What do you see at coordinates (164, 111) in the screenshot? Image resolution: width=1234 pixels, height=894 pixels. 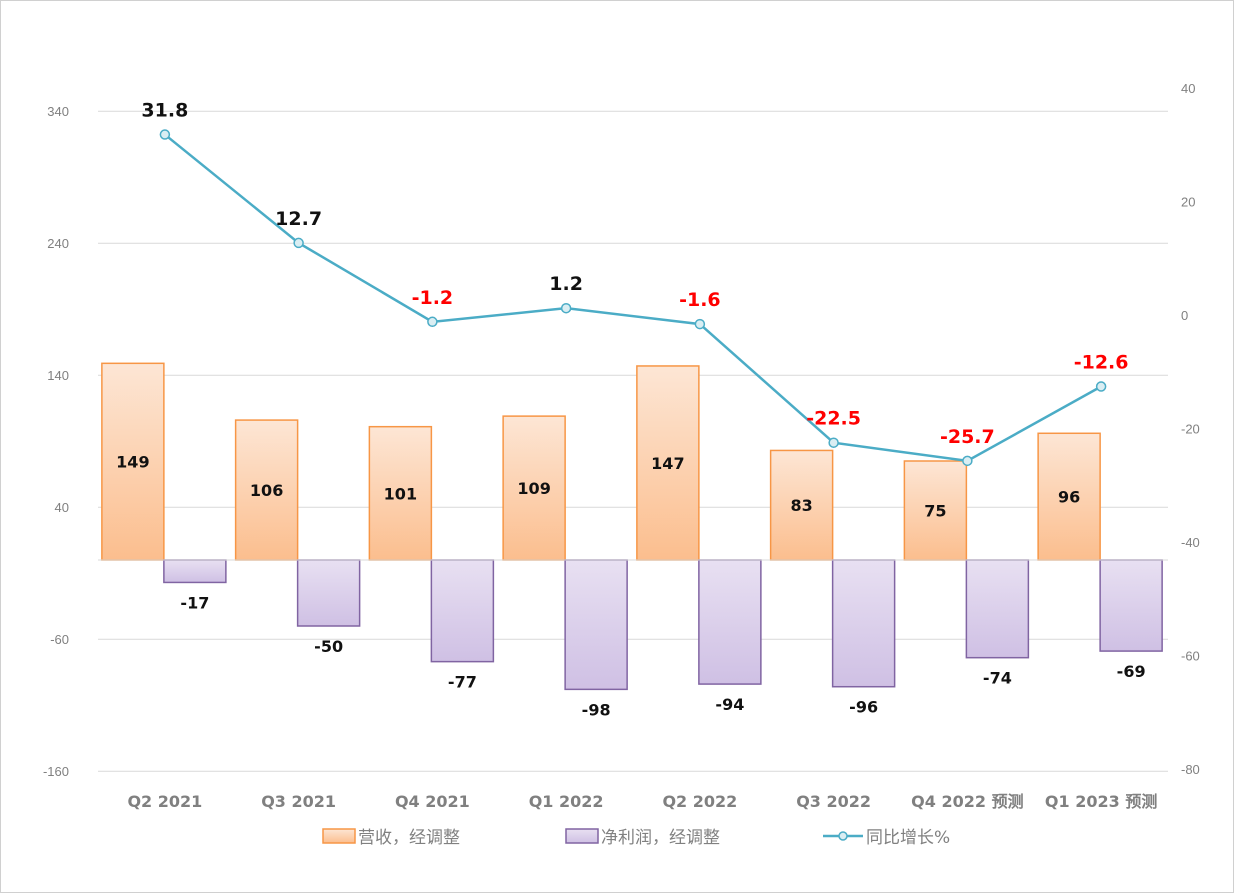 I see `growth-label: 31.8` at bounding box center [164, 111].